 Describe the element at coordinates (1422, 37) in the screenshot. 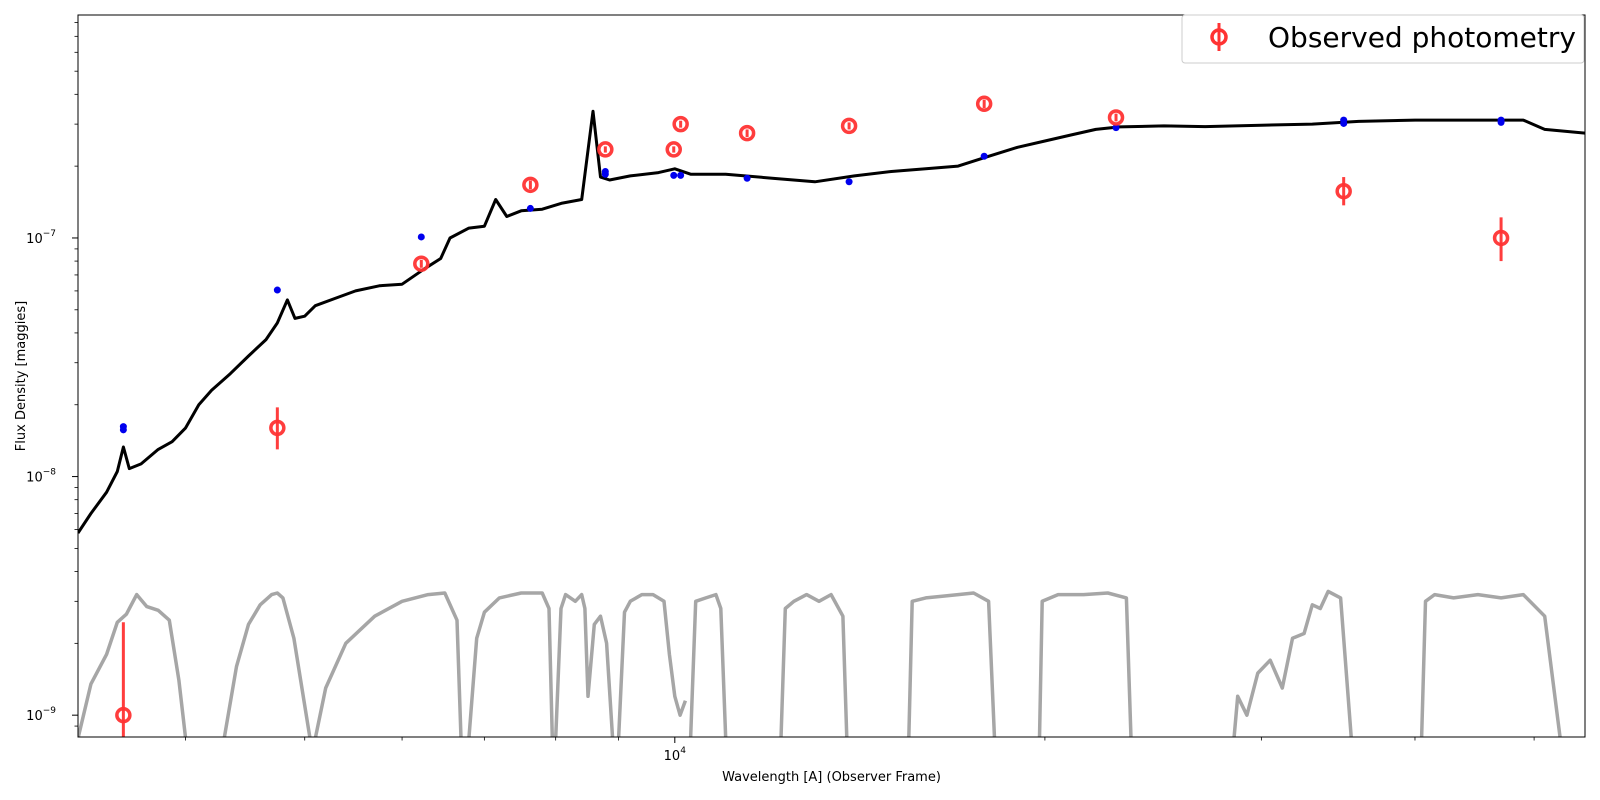

I see `legend-label: Observed photometry` at that location.